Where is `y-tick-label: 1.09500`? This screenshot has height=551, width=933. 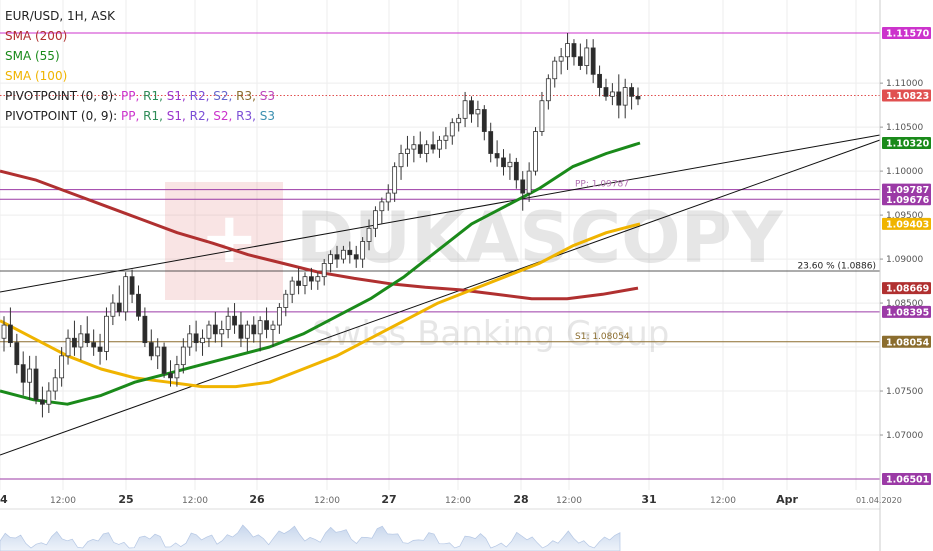
y-tick-label: 1.09500 is located at coordinates (904, 216).